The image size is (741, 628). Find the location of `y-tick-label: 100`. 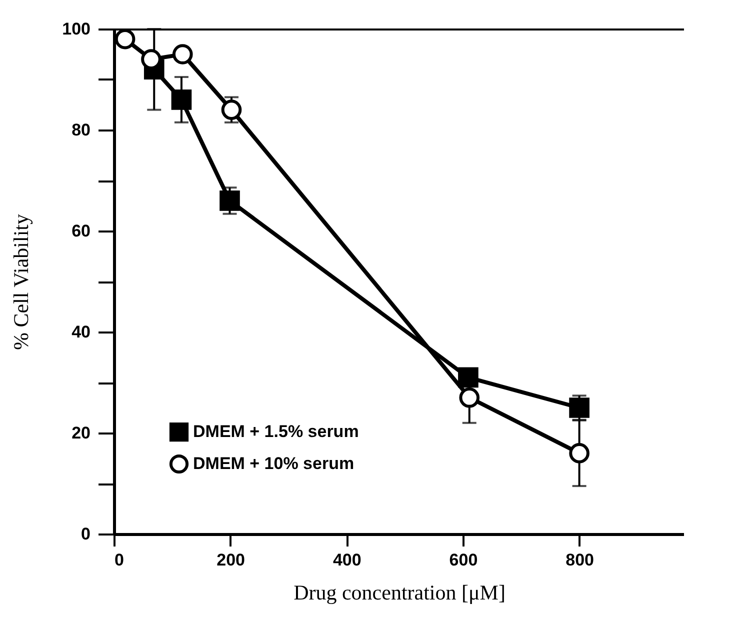

y-tick-label: 100 is located at coordinates (76, 29).